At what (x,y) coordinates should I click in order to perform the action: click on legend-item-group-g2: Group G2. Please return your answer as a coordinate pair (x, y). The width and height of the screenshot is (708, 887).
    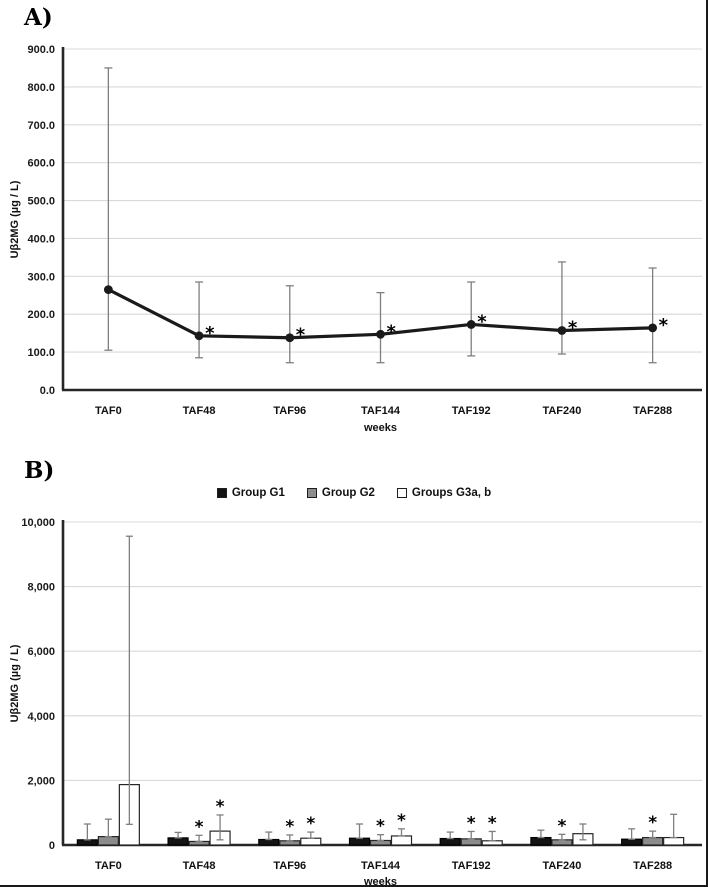
    Looking at the image, I should click on (340, 493).